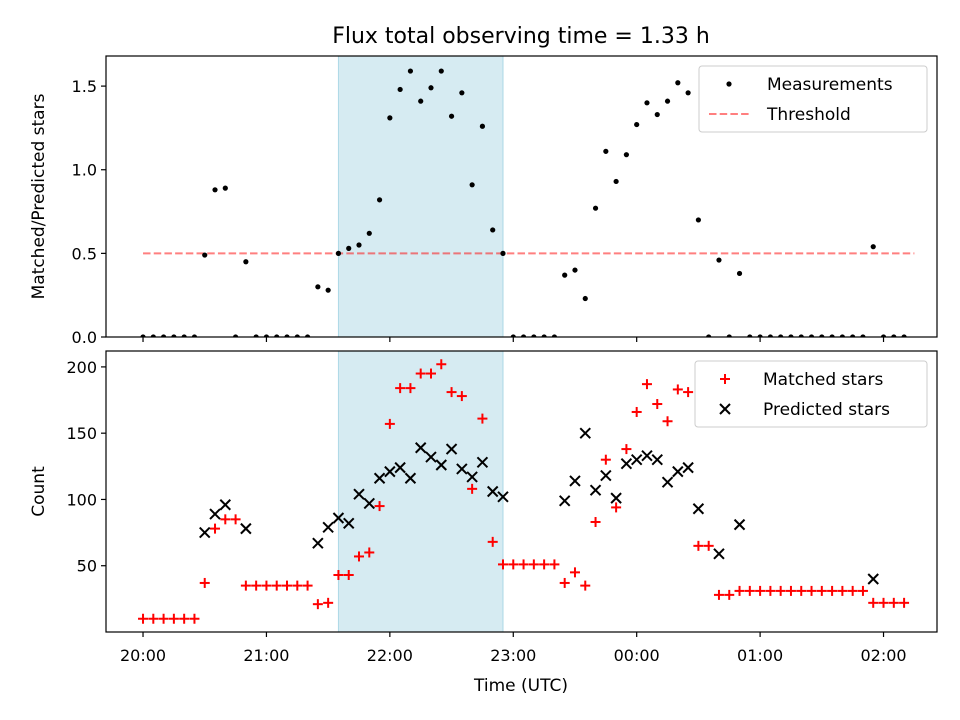 This screenshot has height=720, width=960. I want to click on x-tick-label: 22:00, so click(390, 655).